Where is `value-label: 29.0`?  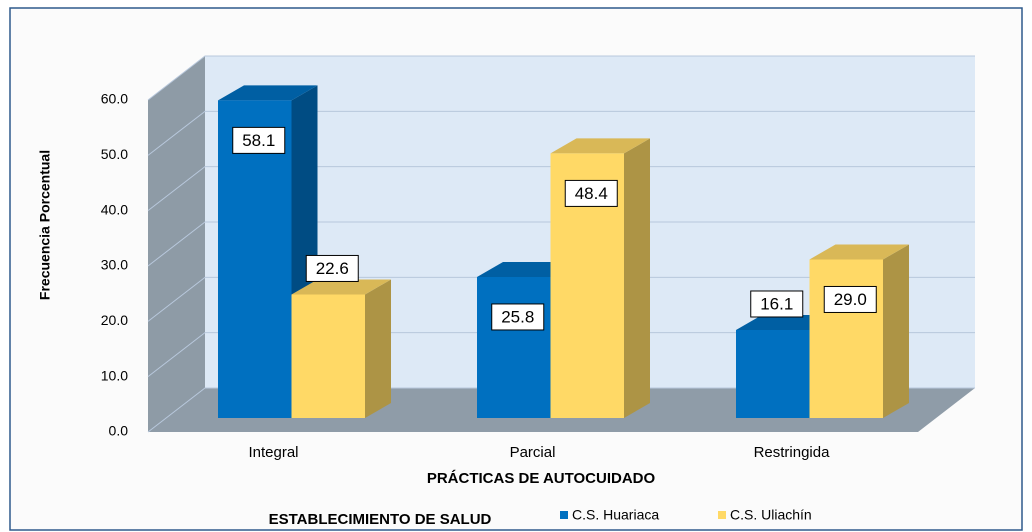 value-label: 29.0 is located at coordinates (850, 299).